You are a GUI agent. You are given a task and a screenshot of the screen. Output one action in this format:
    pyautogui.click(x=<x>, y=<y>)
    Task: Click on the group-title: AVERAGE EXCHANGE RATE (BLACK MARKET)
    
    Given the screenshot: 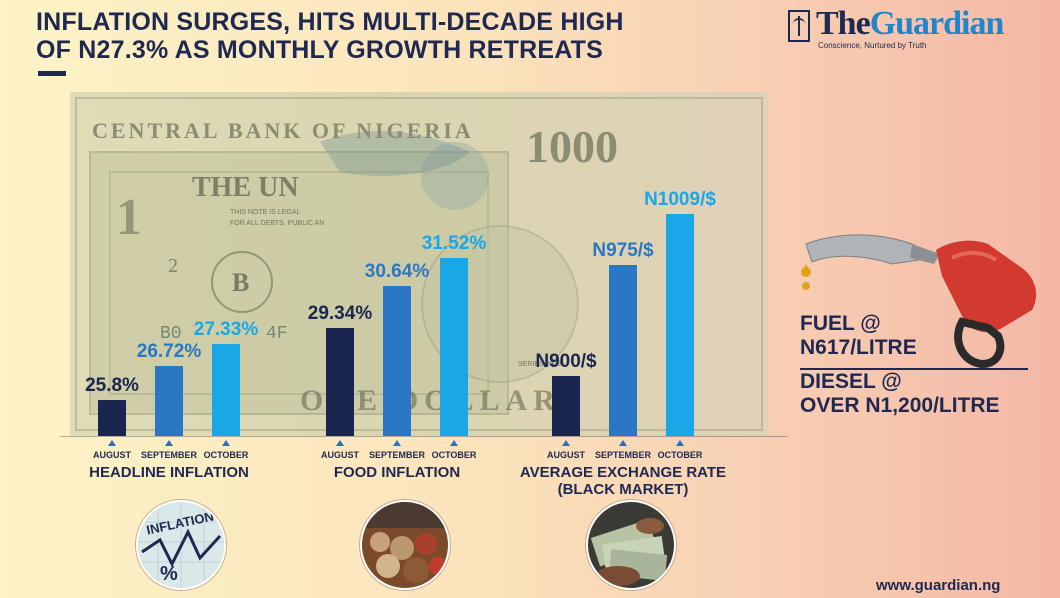 What is the action you would take?
    pyautogui.click(x=623, y=481)
    